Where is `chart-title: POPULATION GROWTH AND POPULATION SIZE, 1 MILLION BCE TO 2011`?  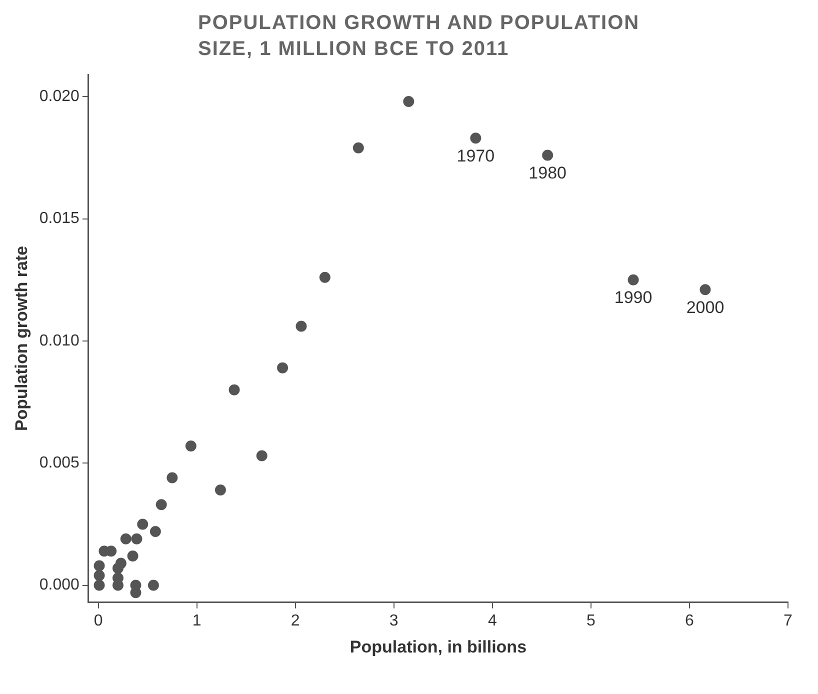
chart-title: POPULATION GROWTH AND POPULATION SIZE, 1 MILLION BCE TO 2011 is located at coordinates (419, 36).